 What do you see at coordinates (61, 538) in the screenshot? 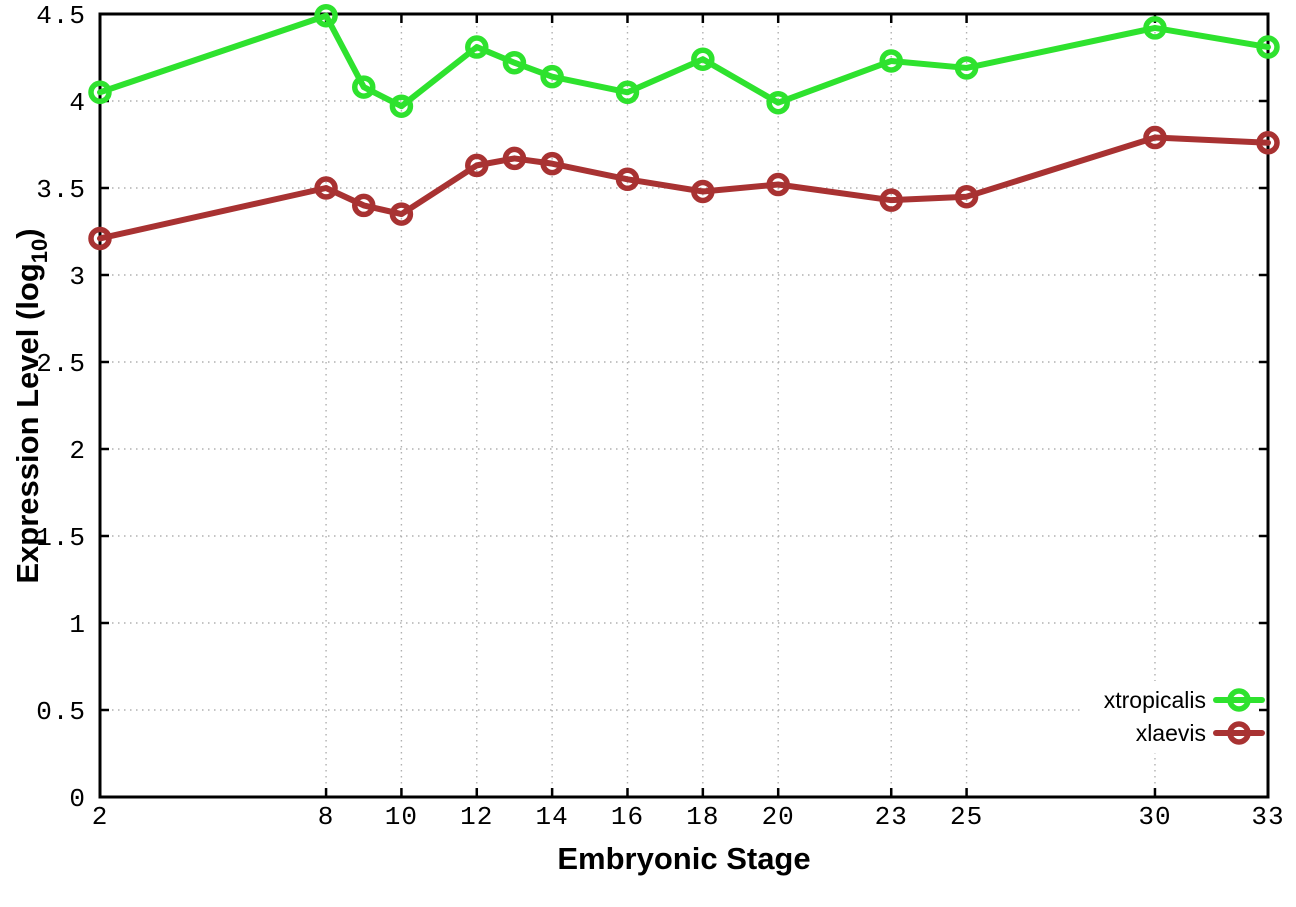
I see `y-tick-label: 1.5` at bounding box center [61, 538].